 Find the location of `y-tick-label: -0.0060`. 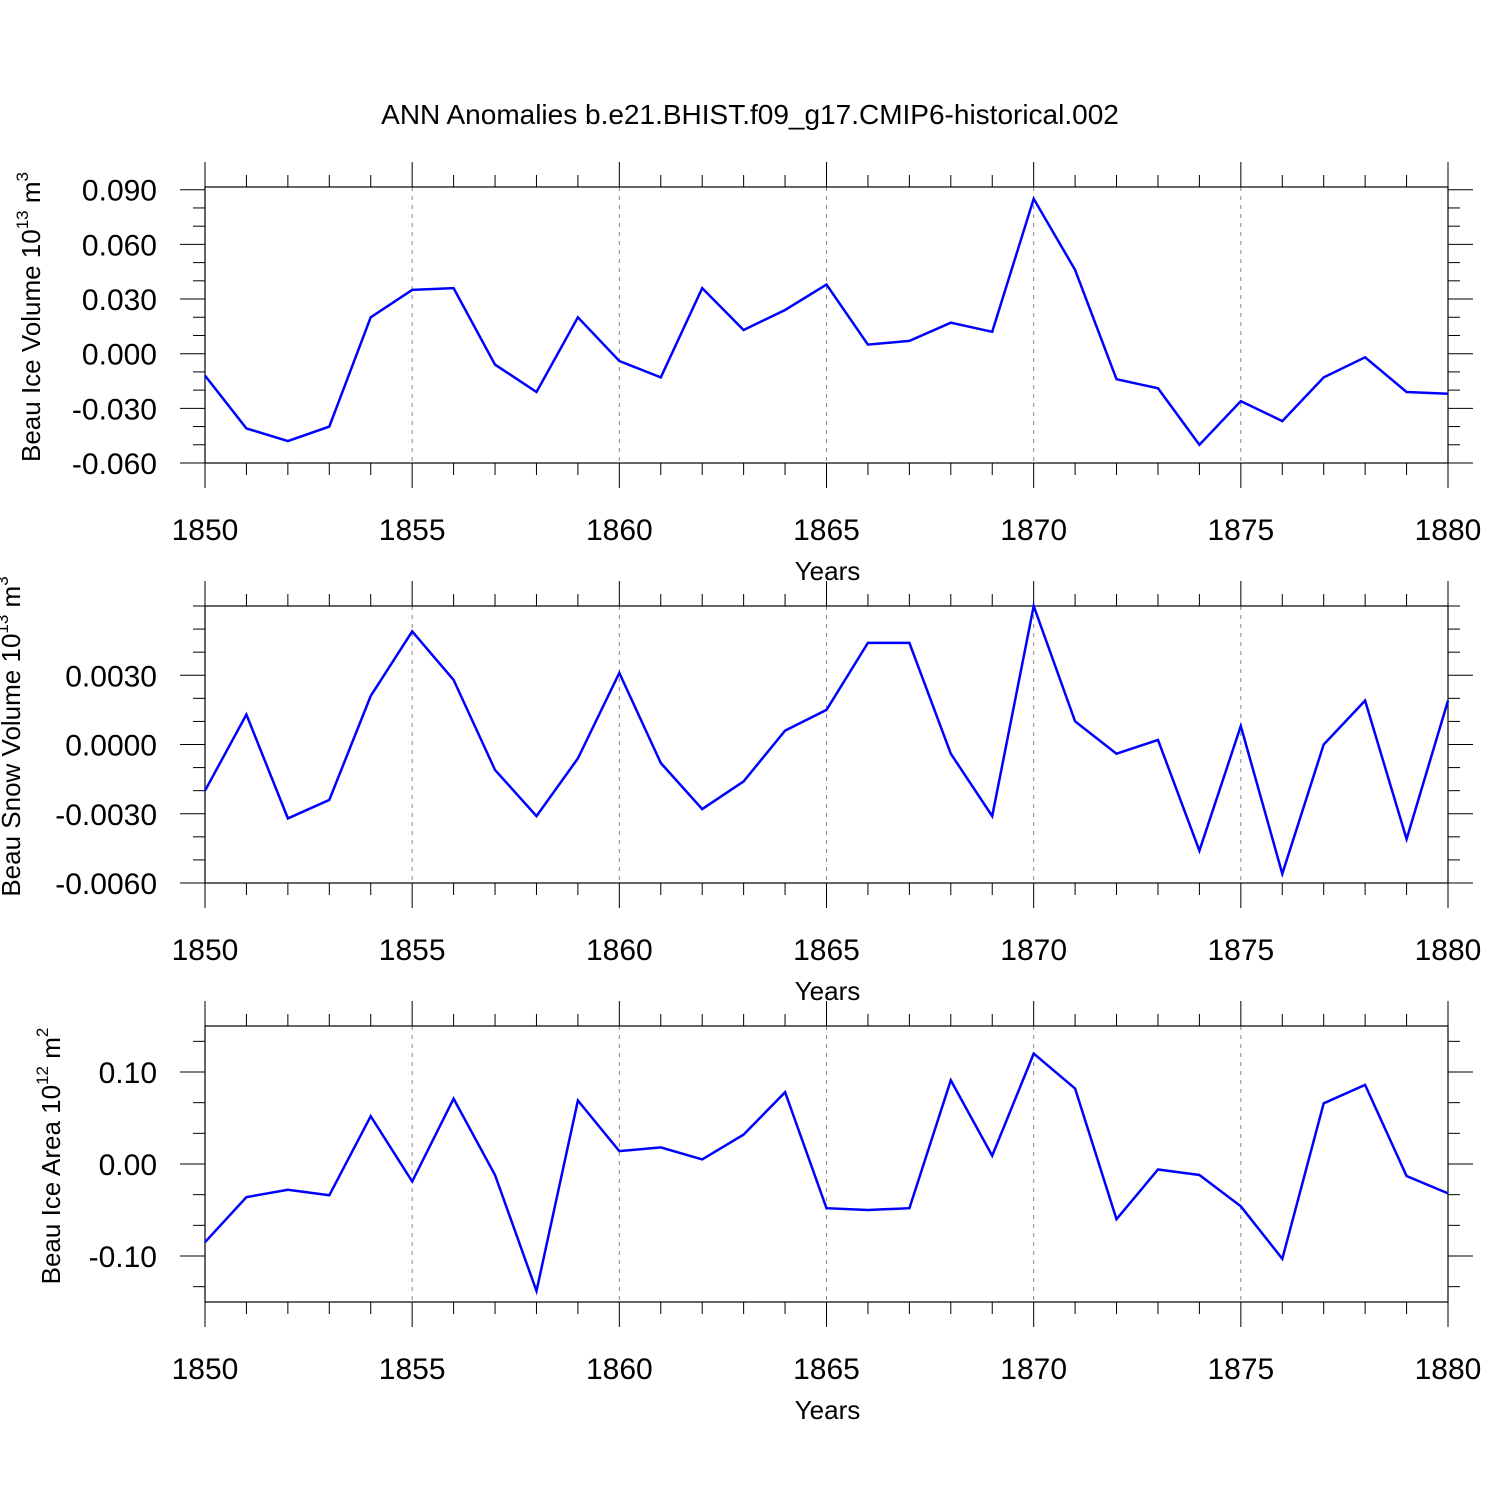

y-tick-label: -0.0060 is located at coordinates (106, 884).